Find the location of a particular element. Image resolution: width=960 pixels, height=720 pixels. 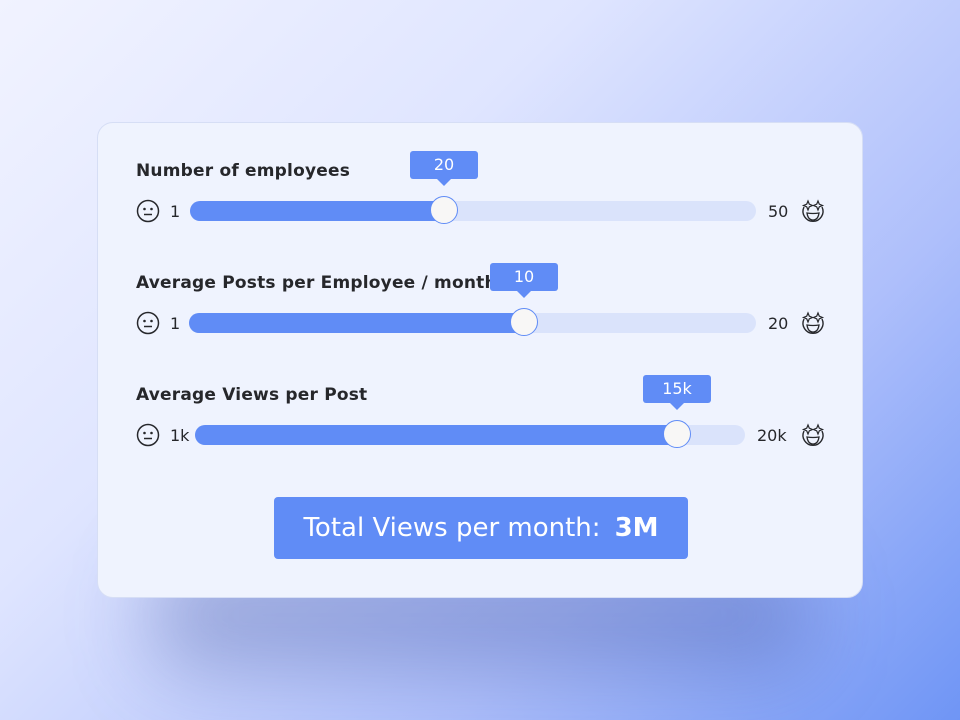

slider-label: Average Views per Post is located at coordinates (252, 395).